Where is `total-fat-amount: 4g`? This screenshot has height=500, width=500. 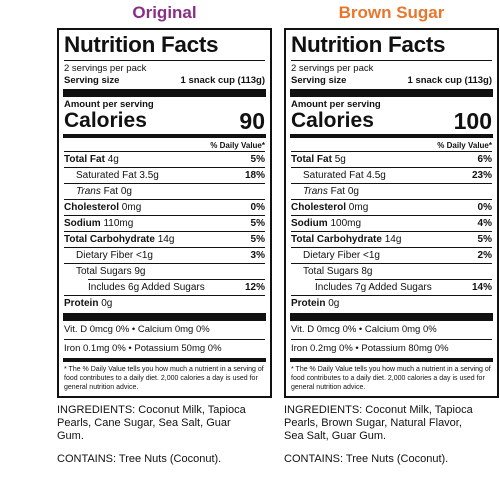
total-fat-amount: 4g is located at coordinates (113, 159).